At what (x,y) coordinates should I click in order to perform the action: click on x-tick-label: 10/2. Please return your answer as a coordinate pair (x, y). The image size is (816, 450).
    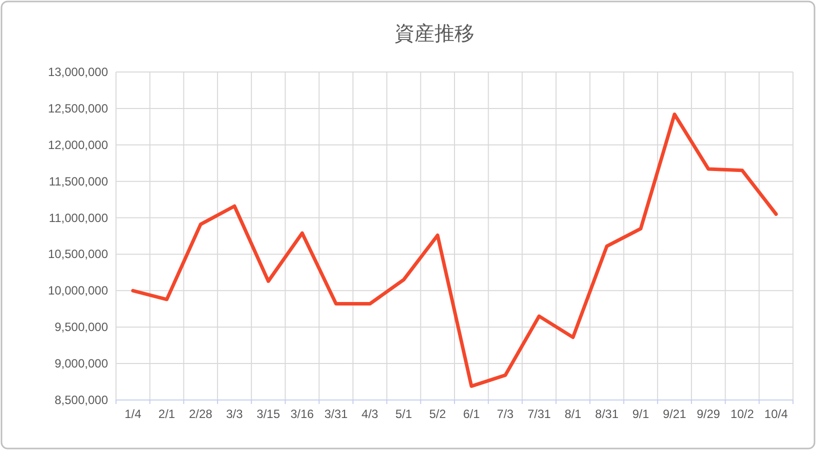
    Looking at the image, I should click on (742, 414).